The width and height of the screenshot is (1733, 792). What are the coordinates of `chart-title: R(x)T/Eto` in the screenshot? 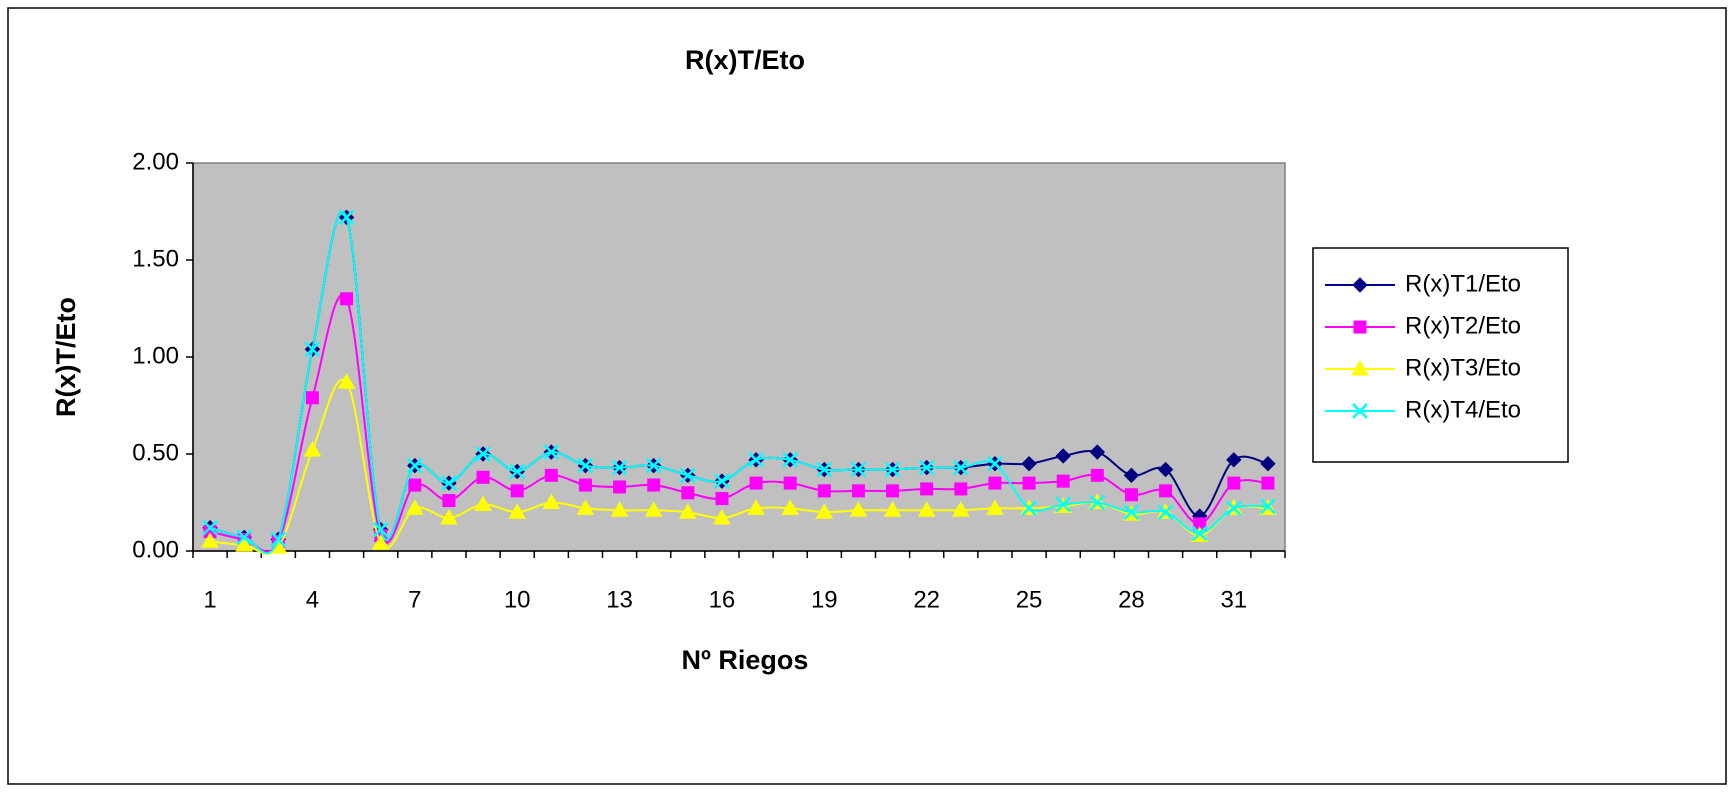 It's located at (745, 60).